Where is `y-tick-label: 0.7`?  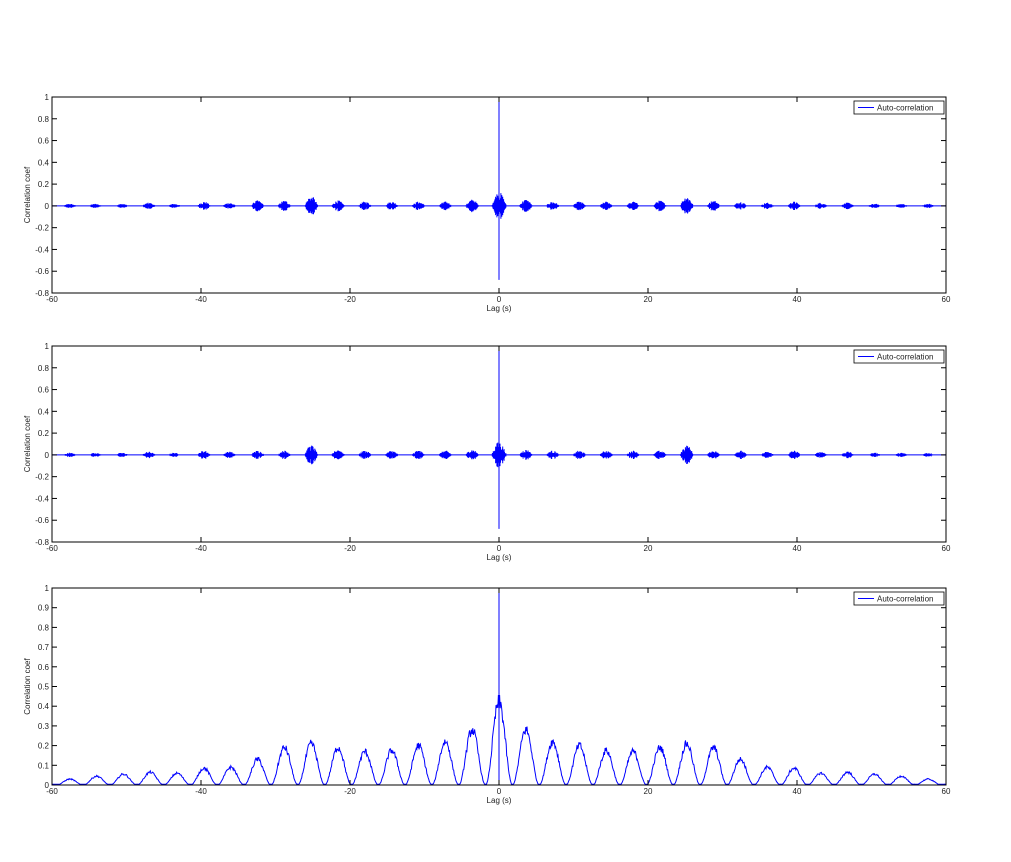
y-tick-label: 0.7 is located at coordinates (44, 647).